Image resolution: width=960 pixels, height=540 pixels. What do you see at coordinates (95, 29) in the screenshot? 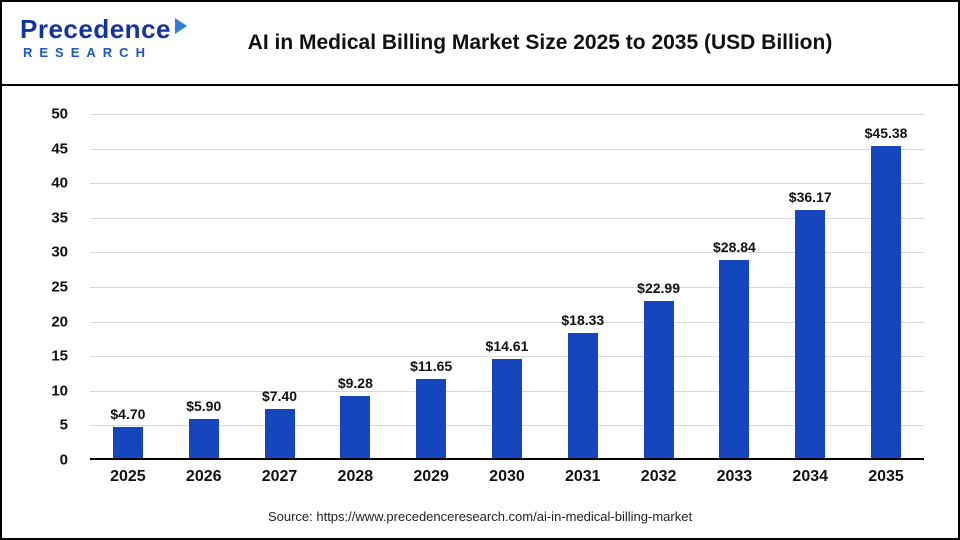
I see `logo-text-precedence: Precedence` at bounding box center [95, 29].